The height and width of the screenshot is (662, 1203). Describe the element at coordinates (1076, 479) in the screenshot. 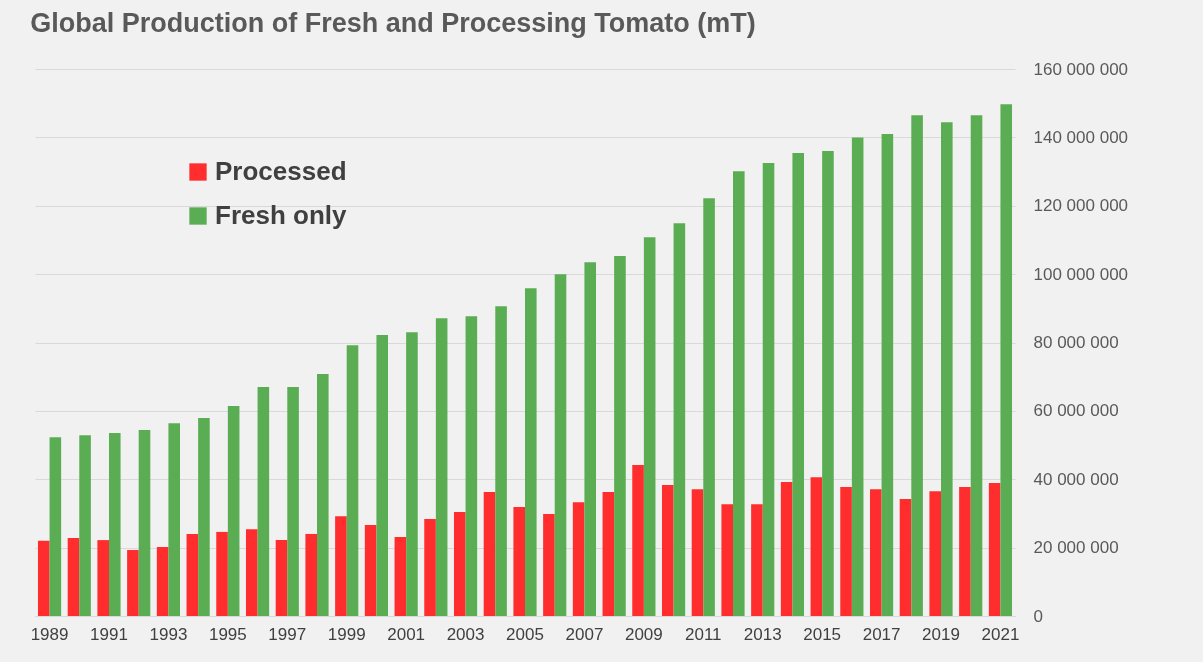

I see `y-tick-label: 40 000 000` at that location.